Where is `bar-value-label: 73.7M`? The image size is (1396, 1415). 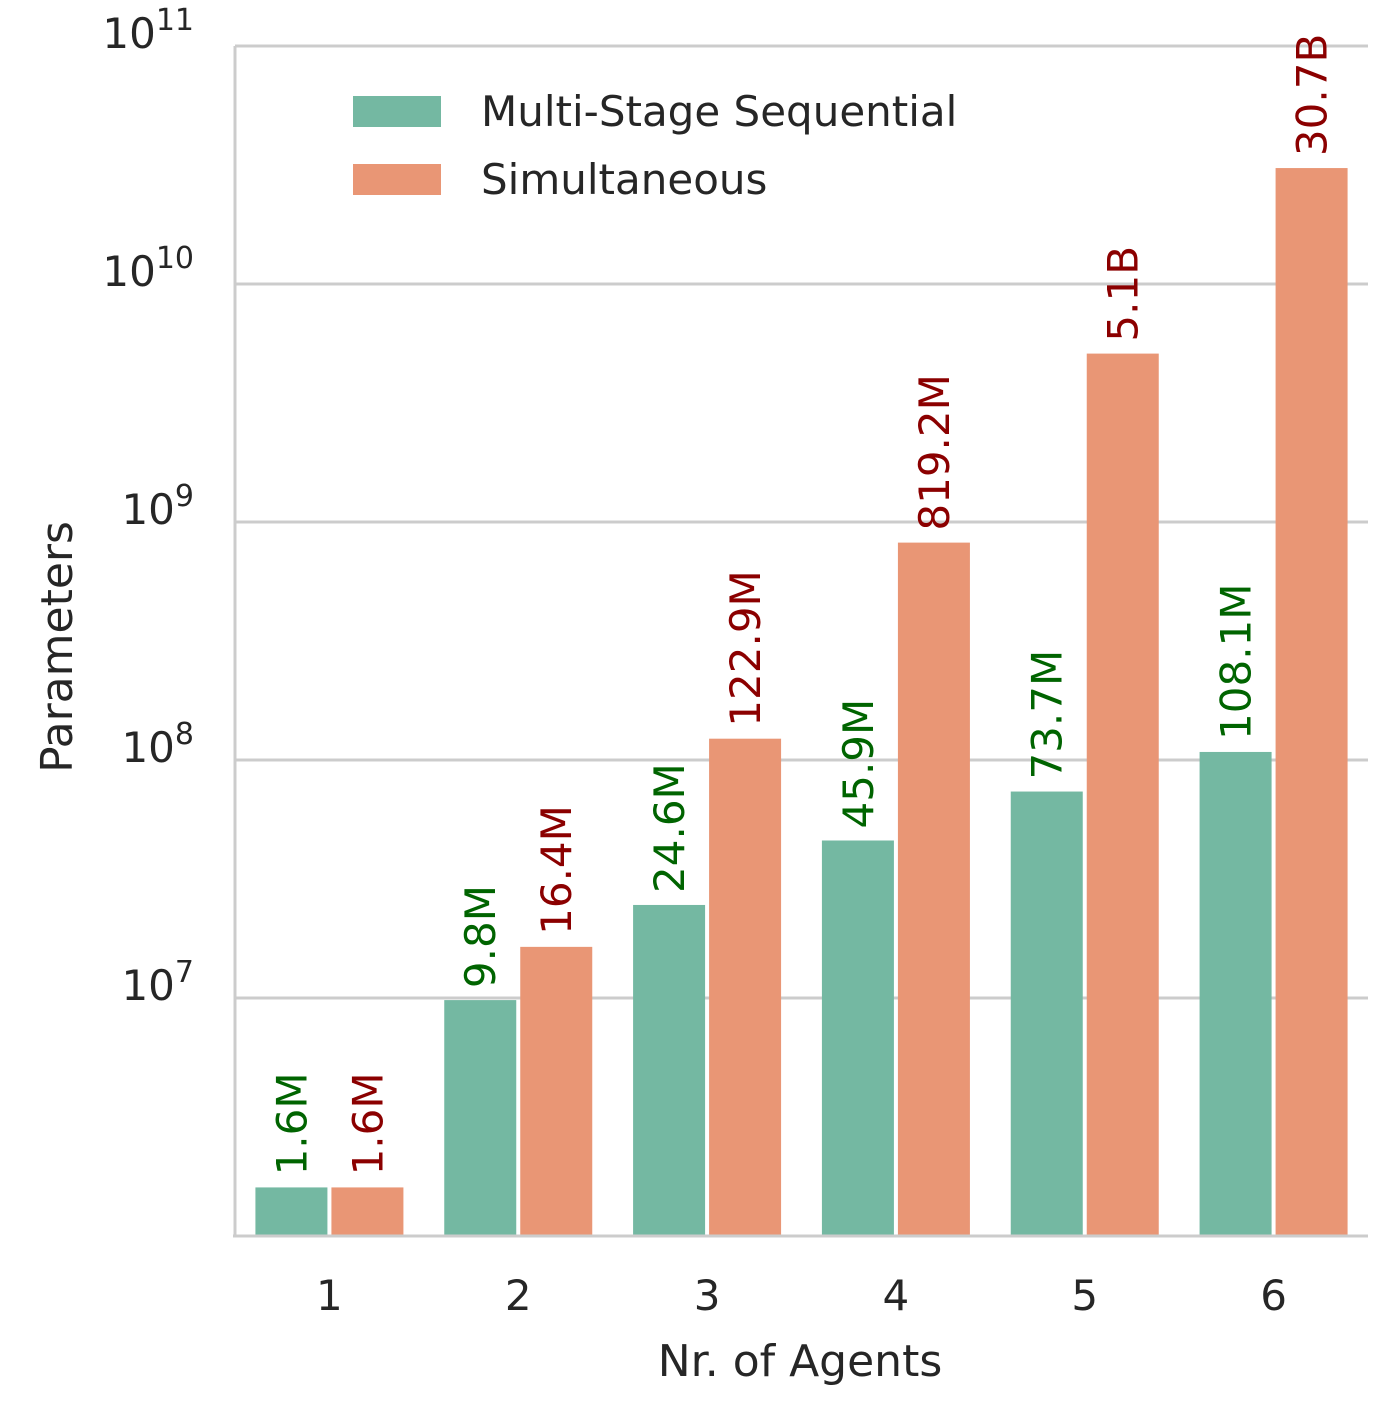
bar-value-label: 73.7M is located at coordinates (1047, 715).